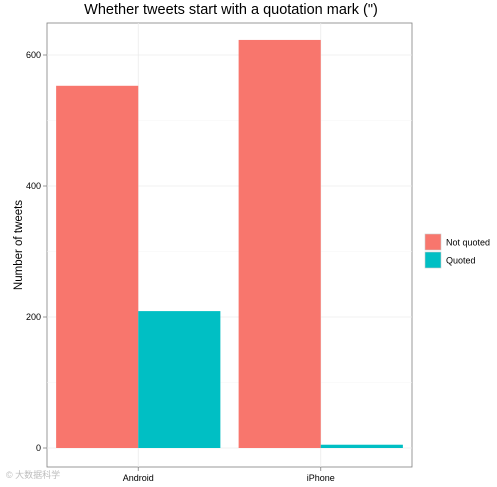 Image resolution: width=497 pixels, height=487 pixels. Describe the element at coordinates (36, 251) in the screenshot. I see `y-axis-ticks: 0 200 400 600` at that location.